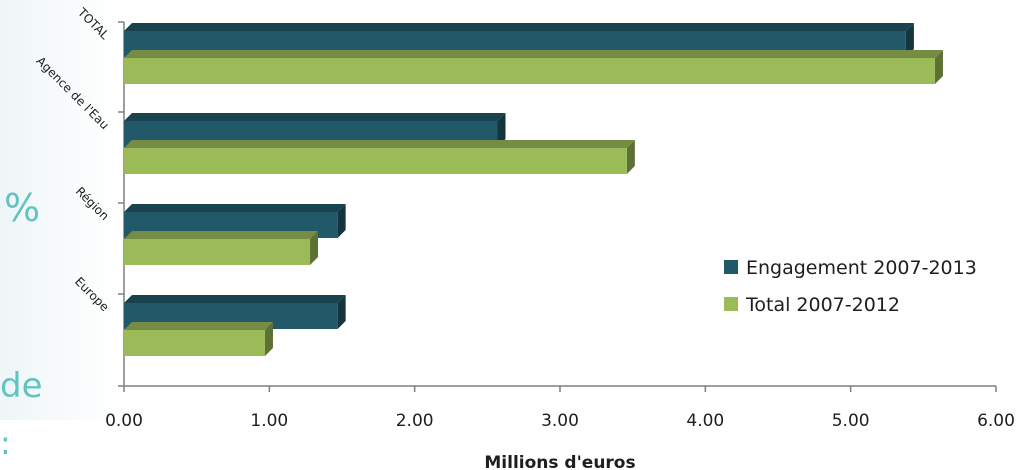 This screenshot has height=470, width=1023. I want to click on x-tick-label: 2.00, so click(415, 421).